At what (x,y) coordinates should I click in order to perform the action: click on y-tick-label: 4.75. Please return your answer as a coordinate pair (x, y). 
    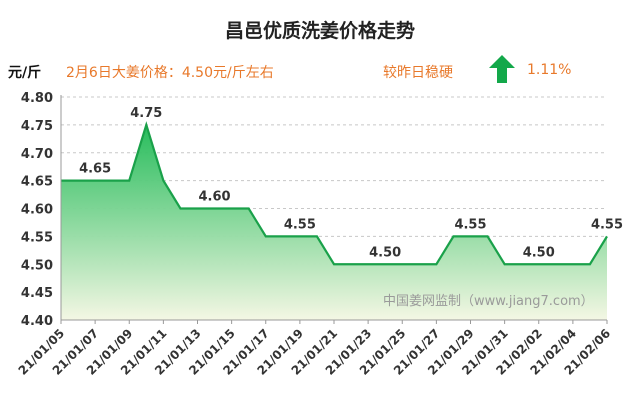
    Looking at the image, I should click on (37, 126).